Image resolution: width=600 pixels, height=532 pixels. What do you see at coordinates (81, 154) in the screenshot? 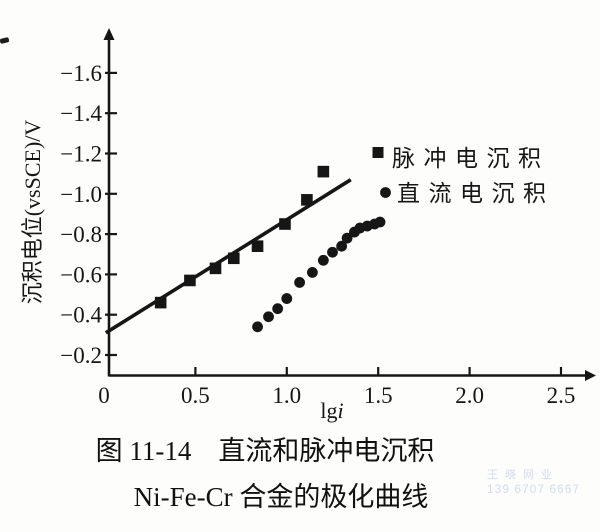
I see `y-tick-label: −1.2` at bounding box center [81, 154].